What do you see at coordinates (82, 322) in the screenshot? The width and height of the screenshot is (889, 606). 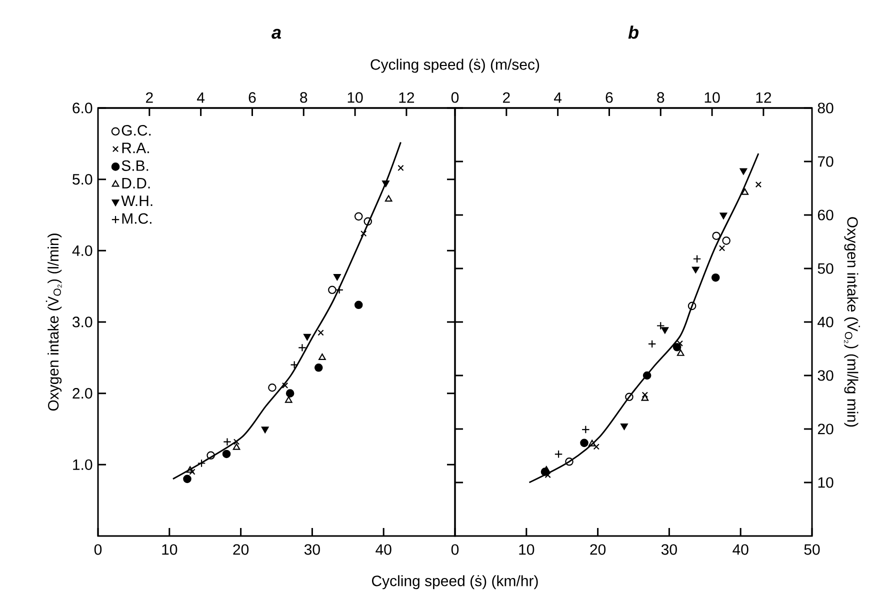 I see `y-tick-label: 3.0` at bounding box center [82, 322].